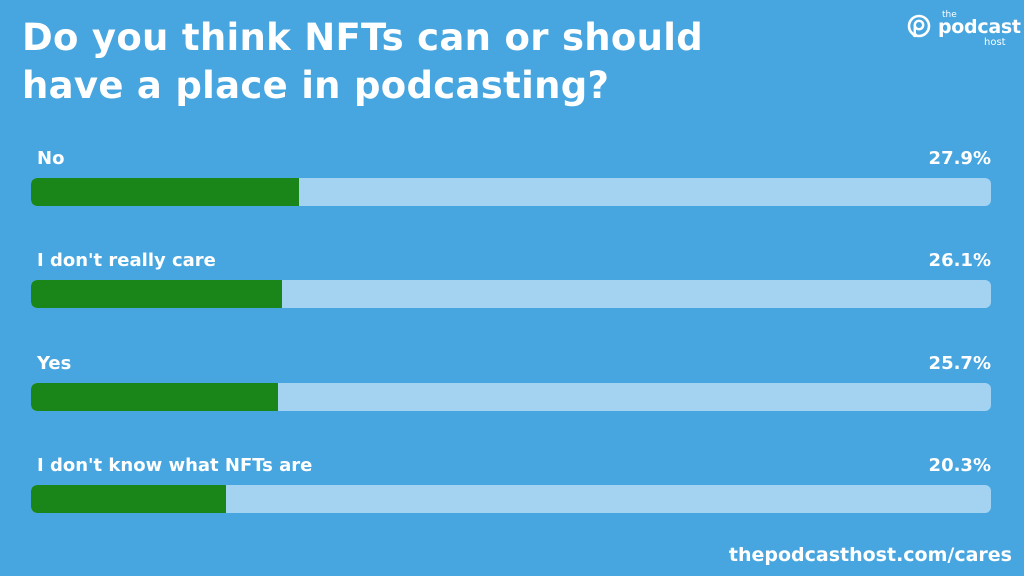 The height and width of the screenshot is (576, 1024). I want to click on bar-row-dont-care: I don't really care 26.1%, so click(511, 280).